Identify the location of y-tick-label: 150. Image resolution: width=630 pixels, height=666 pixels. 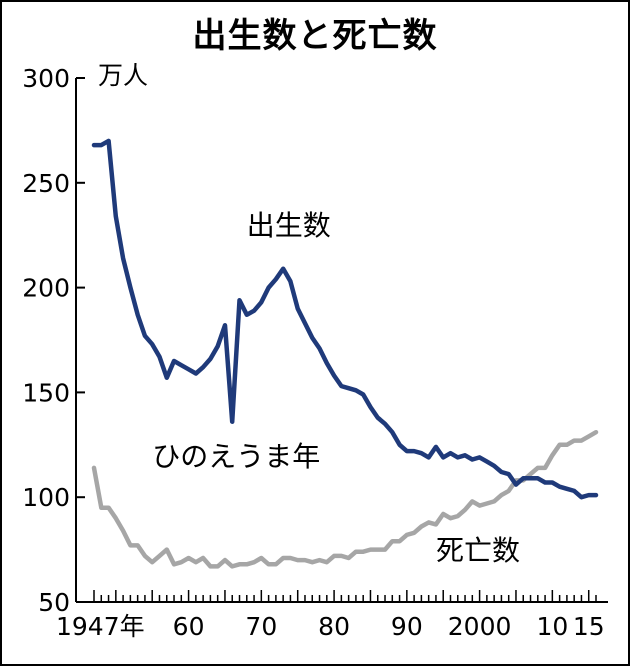
(46, 392).